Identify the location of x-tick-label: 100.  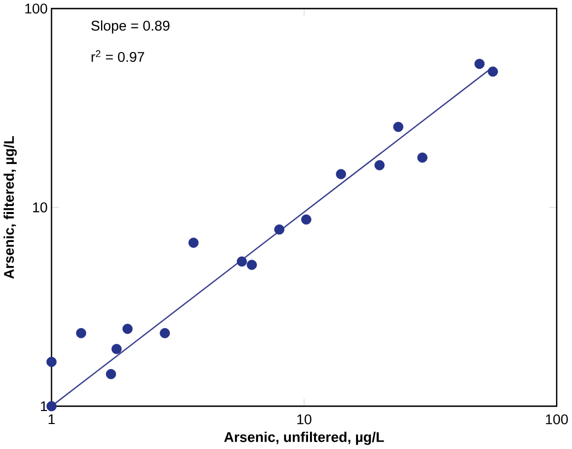
(557, 419).